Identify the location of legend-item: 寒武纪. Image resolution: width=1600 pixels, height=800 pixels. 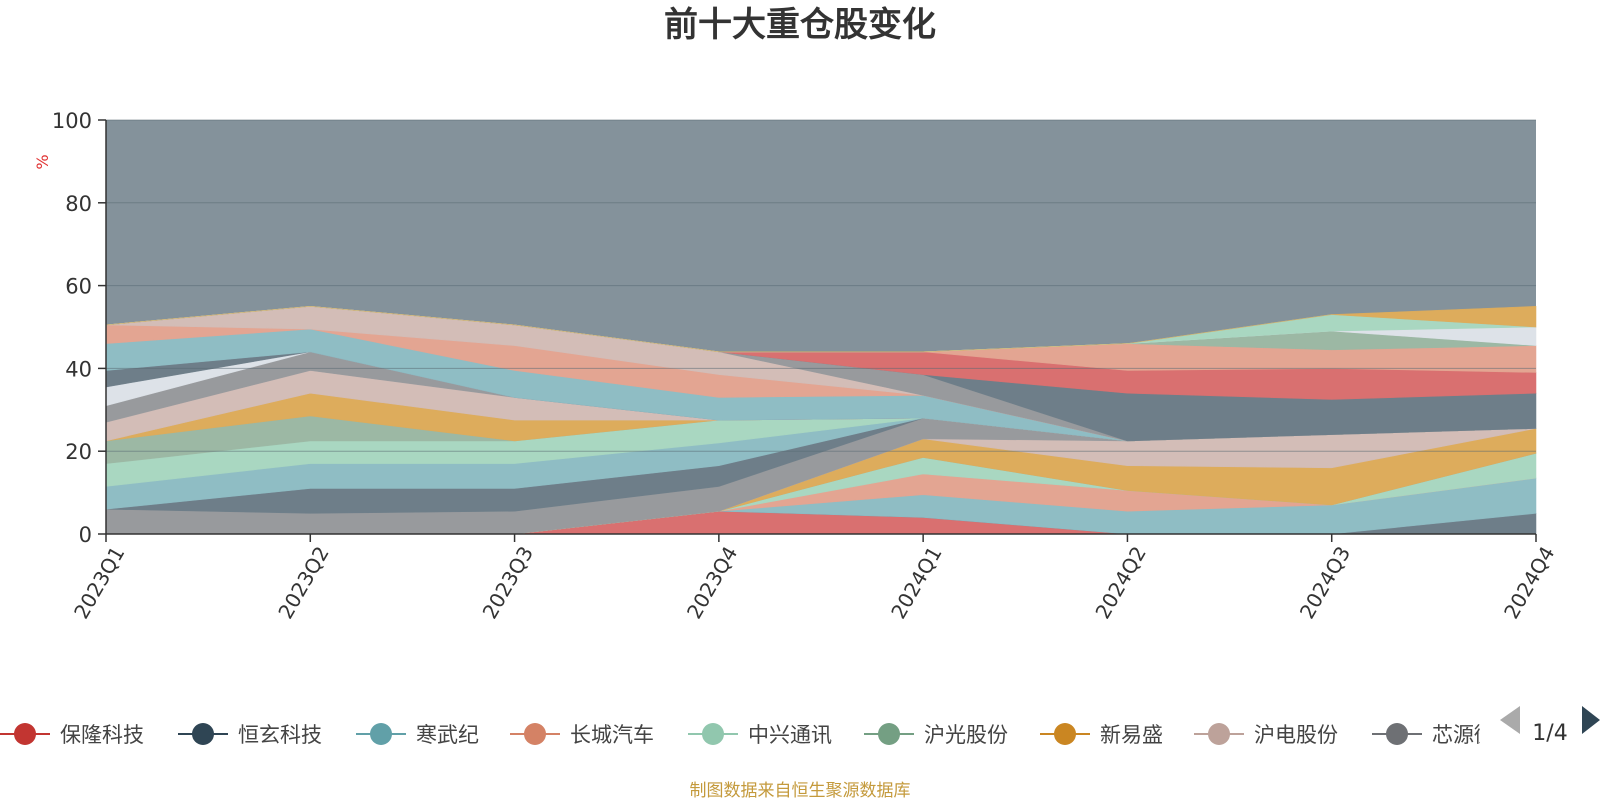
(417, 735).